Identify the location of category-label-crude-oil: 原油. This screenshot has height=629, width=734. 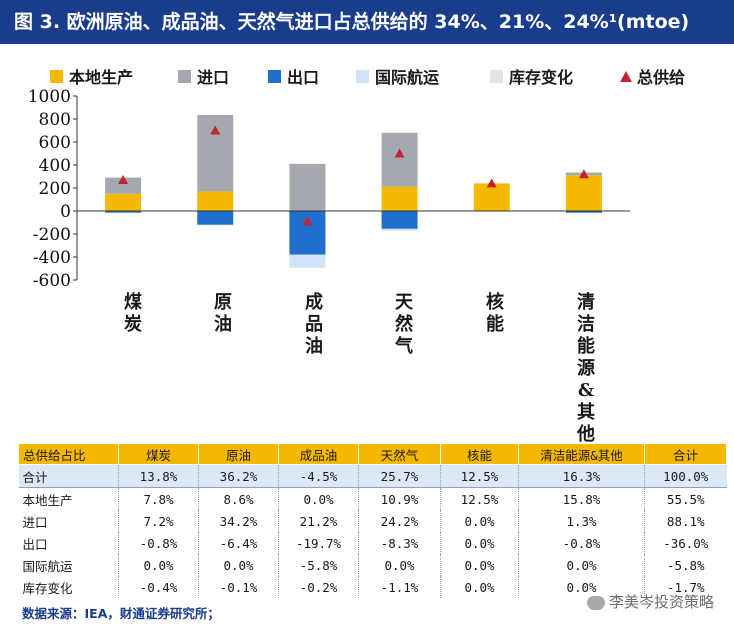
(223, 313).